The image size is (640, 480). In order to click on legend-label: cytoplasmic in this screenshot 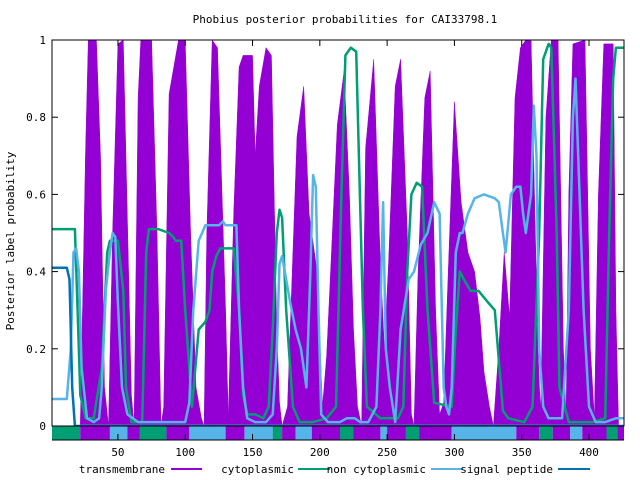, I will do `click(257, 469)`.